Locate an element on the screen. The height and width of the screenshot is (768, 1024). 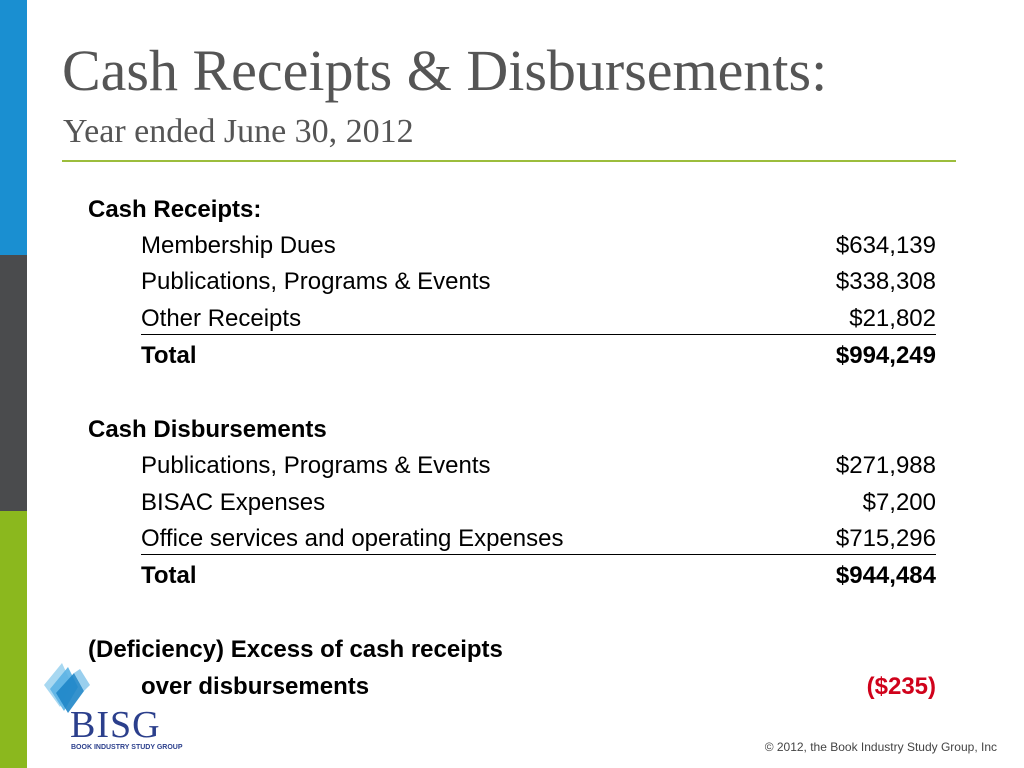
bisg-logo: BISG BOOK INDUSTRY STUDY GROUP is located at coordinates (110, 705).